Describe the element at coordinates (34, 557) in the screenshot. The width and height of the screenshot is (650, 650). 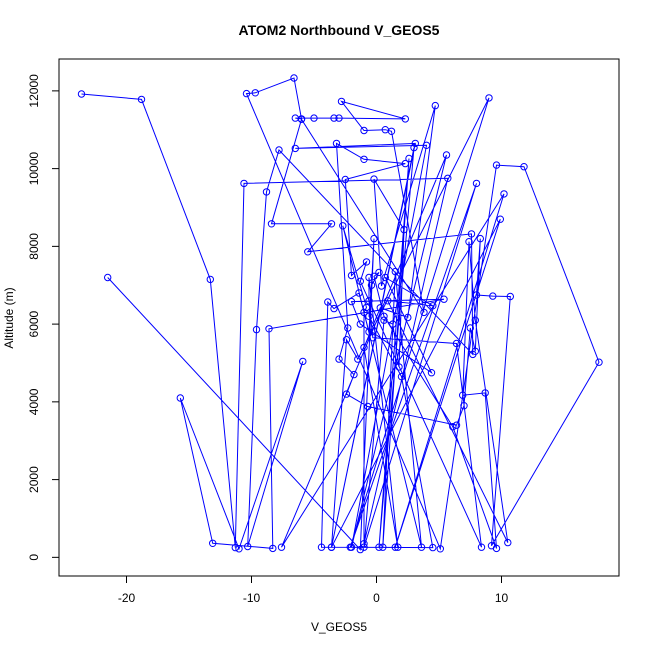
I see `y-tick-label: 0` at that location.